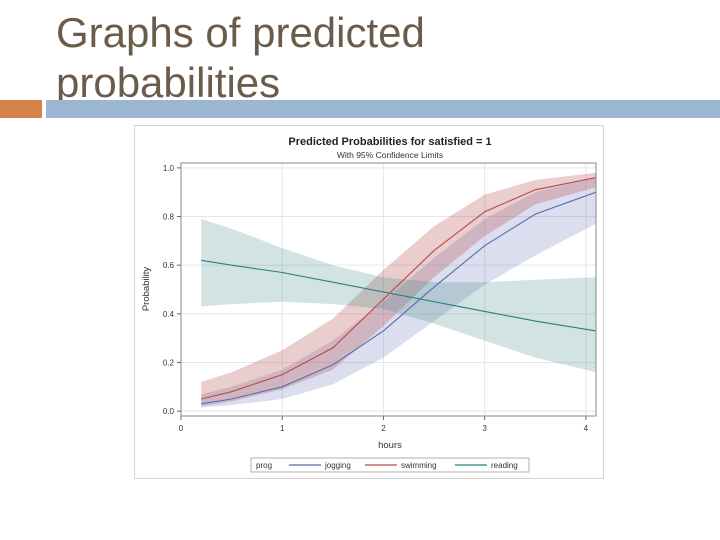 The image size is (720, 540). Describe the element at coordinates (282, 428) in the screenshot. I see `x-tick-label: 1` at that location.